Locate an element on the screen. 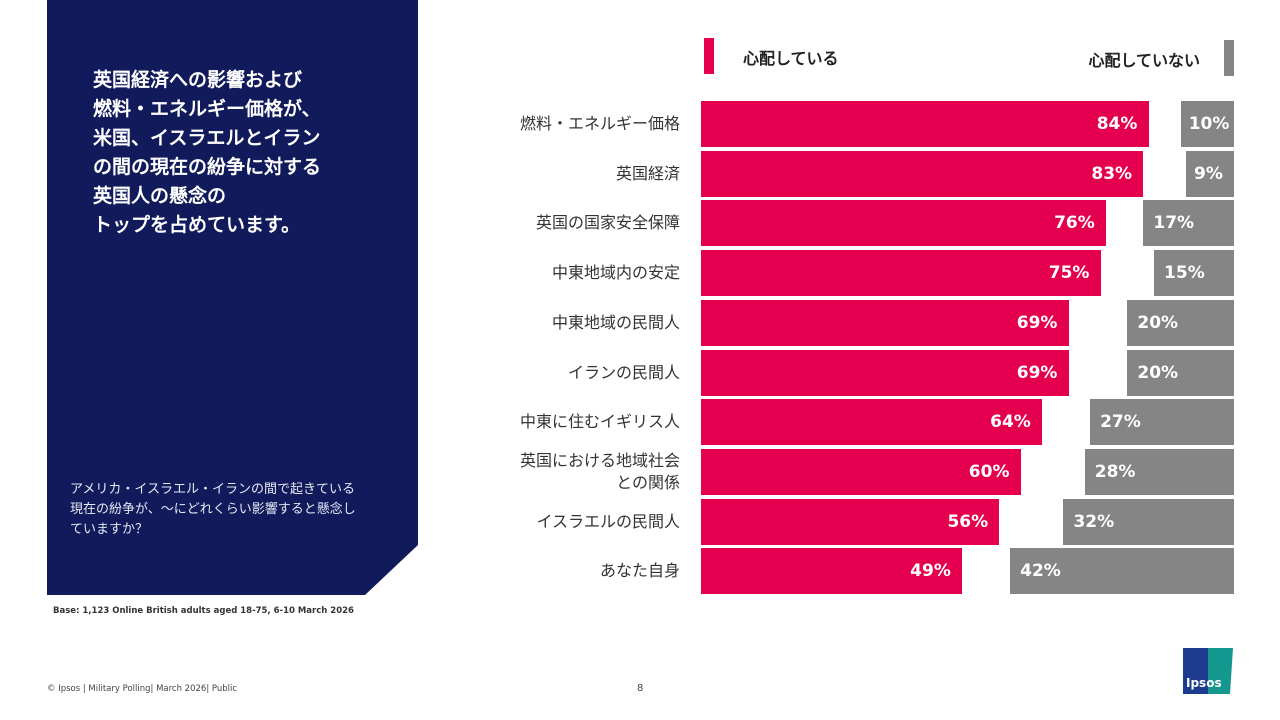 This screenshot has width=1280, height=720. category-label: 燃料・エネルギー価格 is located at coordinates (599, 123).